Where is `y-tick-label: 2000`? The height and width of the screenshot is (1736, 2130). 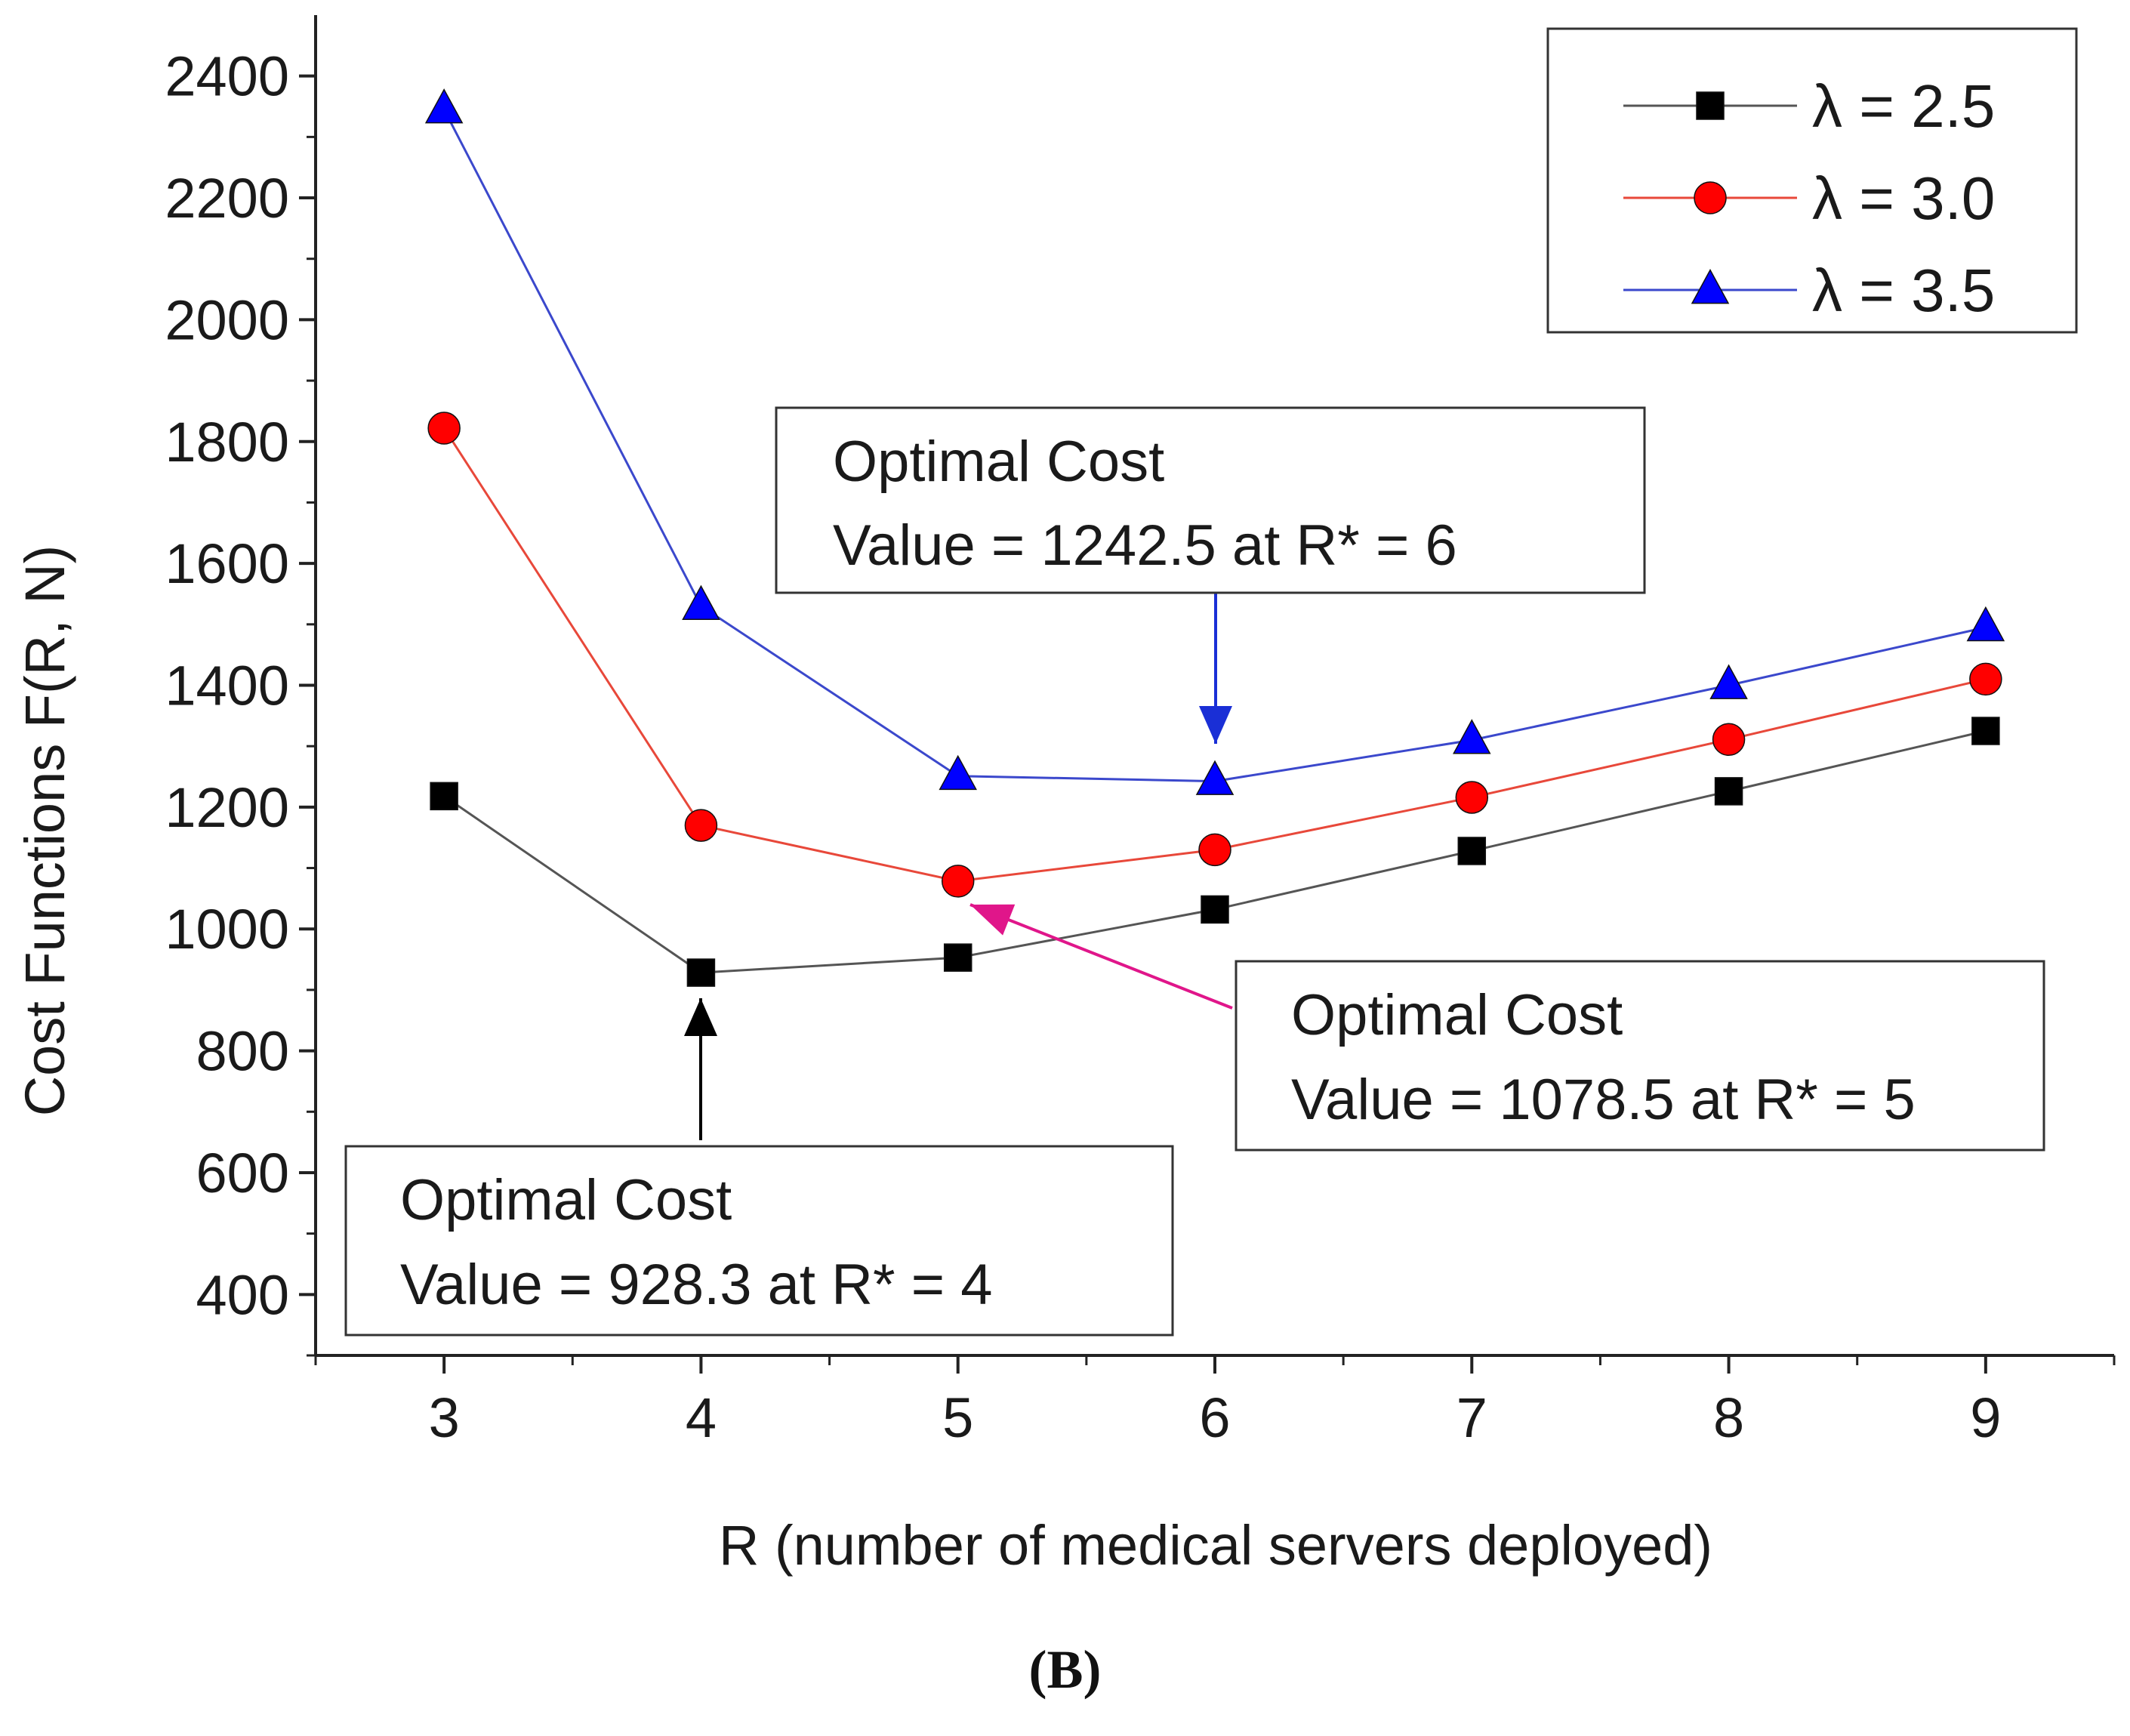
y-tick-label: 2000 is located at coordinates (227, 320).